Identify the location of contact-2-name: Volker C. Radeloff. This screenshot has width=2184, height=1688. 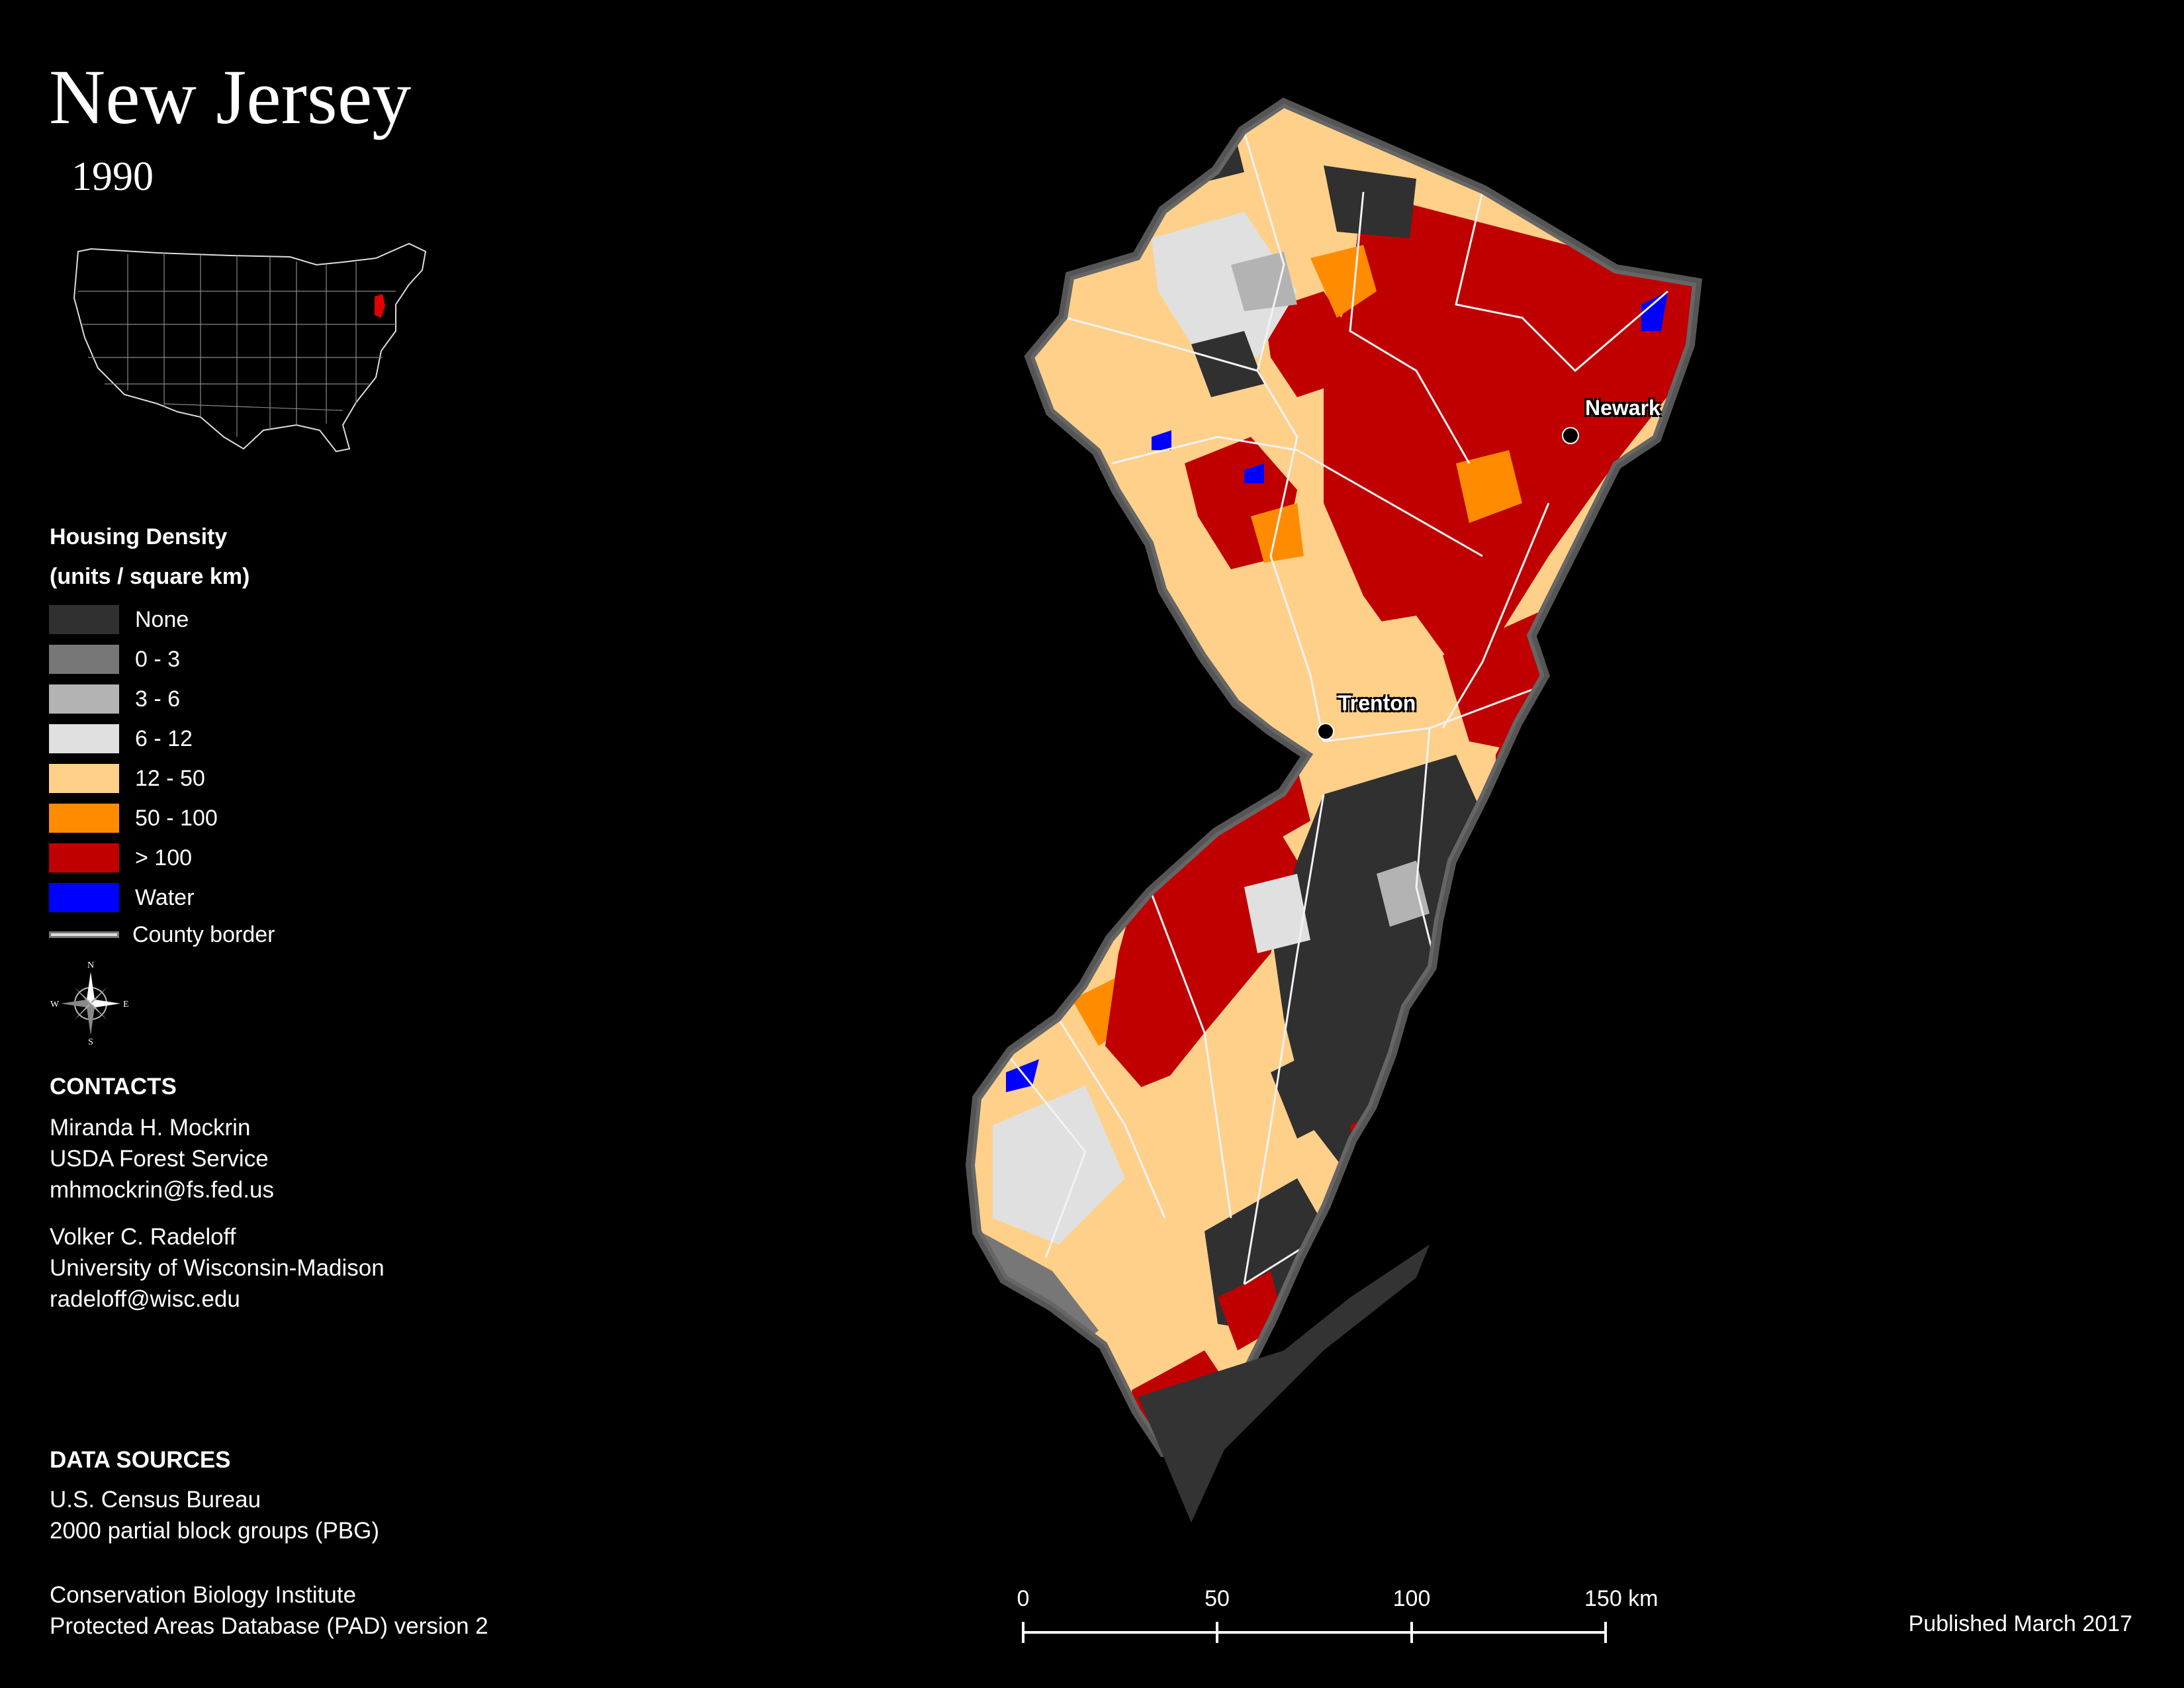
(143, 1237).